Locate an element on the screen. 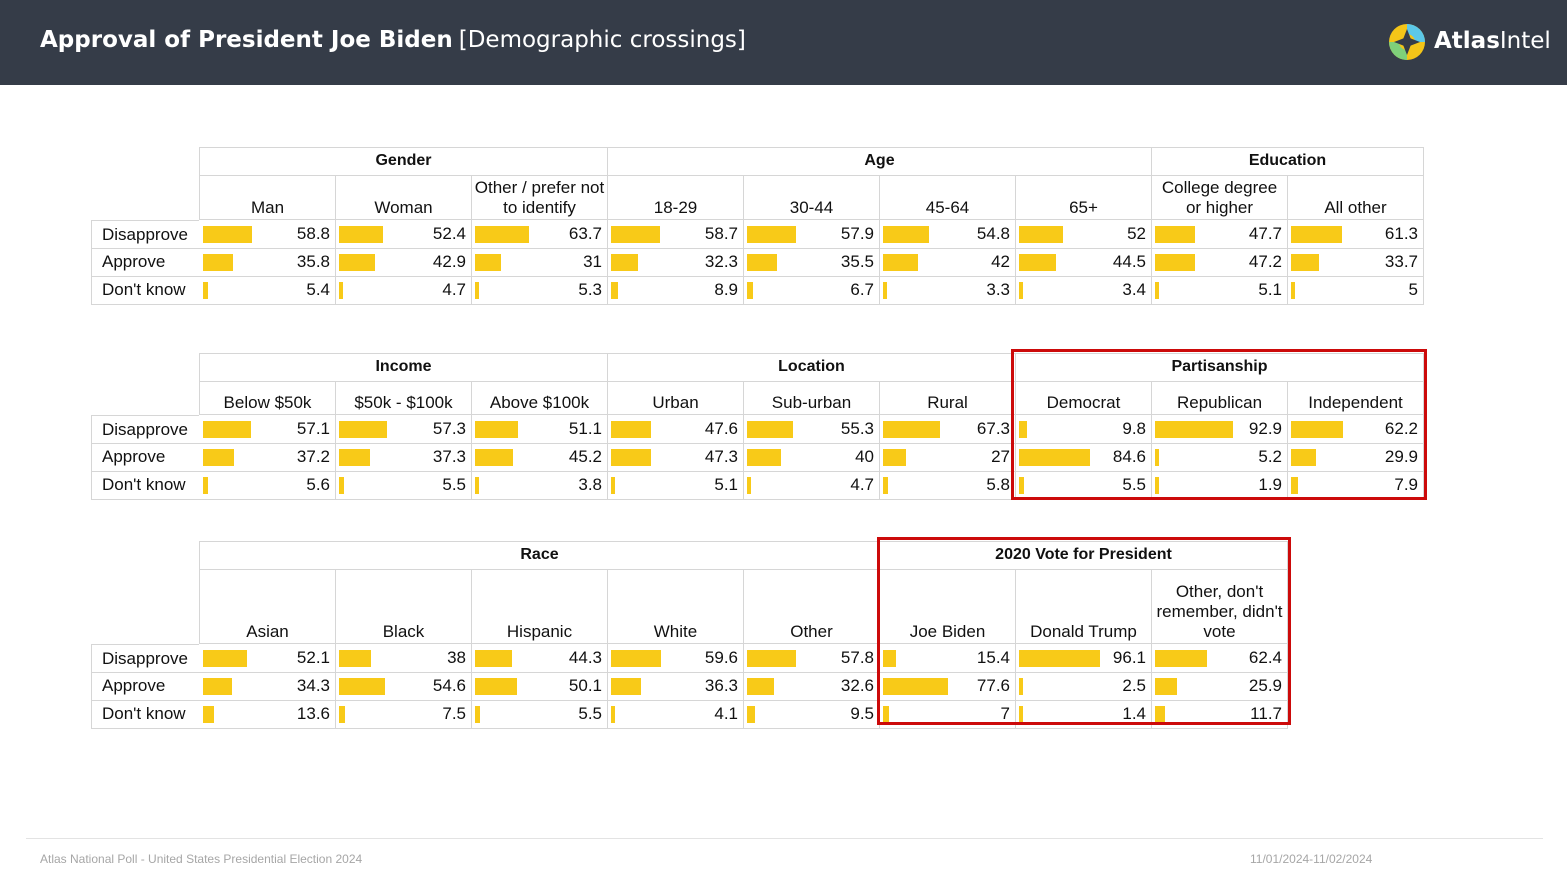 Image resolution: width=1567 pixels, height=882 pixels. column-header-white: White is located at coordinates (675, 607).